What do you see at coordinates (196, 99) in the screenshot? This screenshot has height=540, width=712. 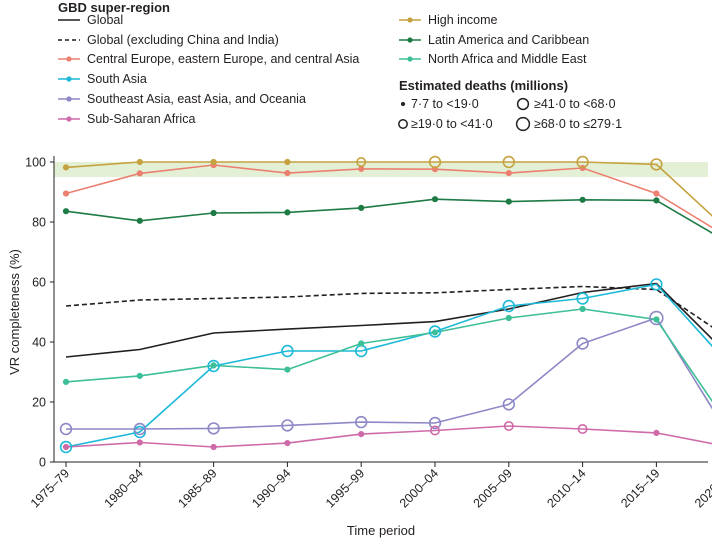 I see `legend-label-southeast-asia-east-asia-and-oceania: Southeast Asia, east Asia, and Oceania` at bounding box center [196, 99].